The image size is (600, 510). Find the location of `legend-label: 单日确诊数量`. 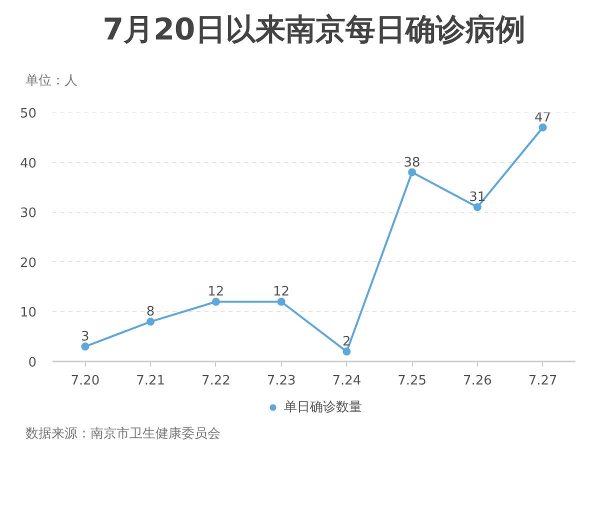

legend-label: 单日确诊数量 is located at coordinates (323, 407).